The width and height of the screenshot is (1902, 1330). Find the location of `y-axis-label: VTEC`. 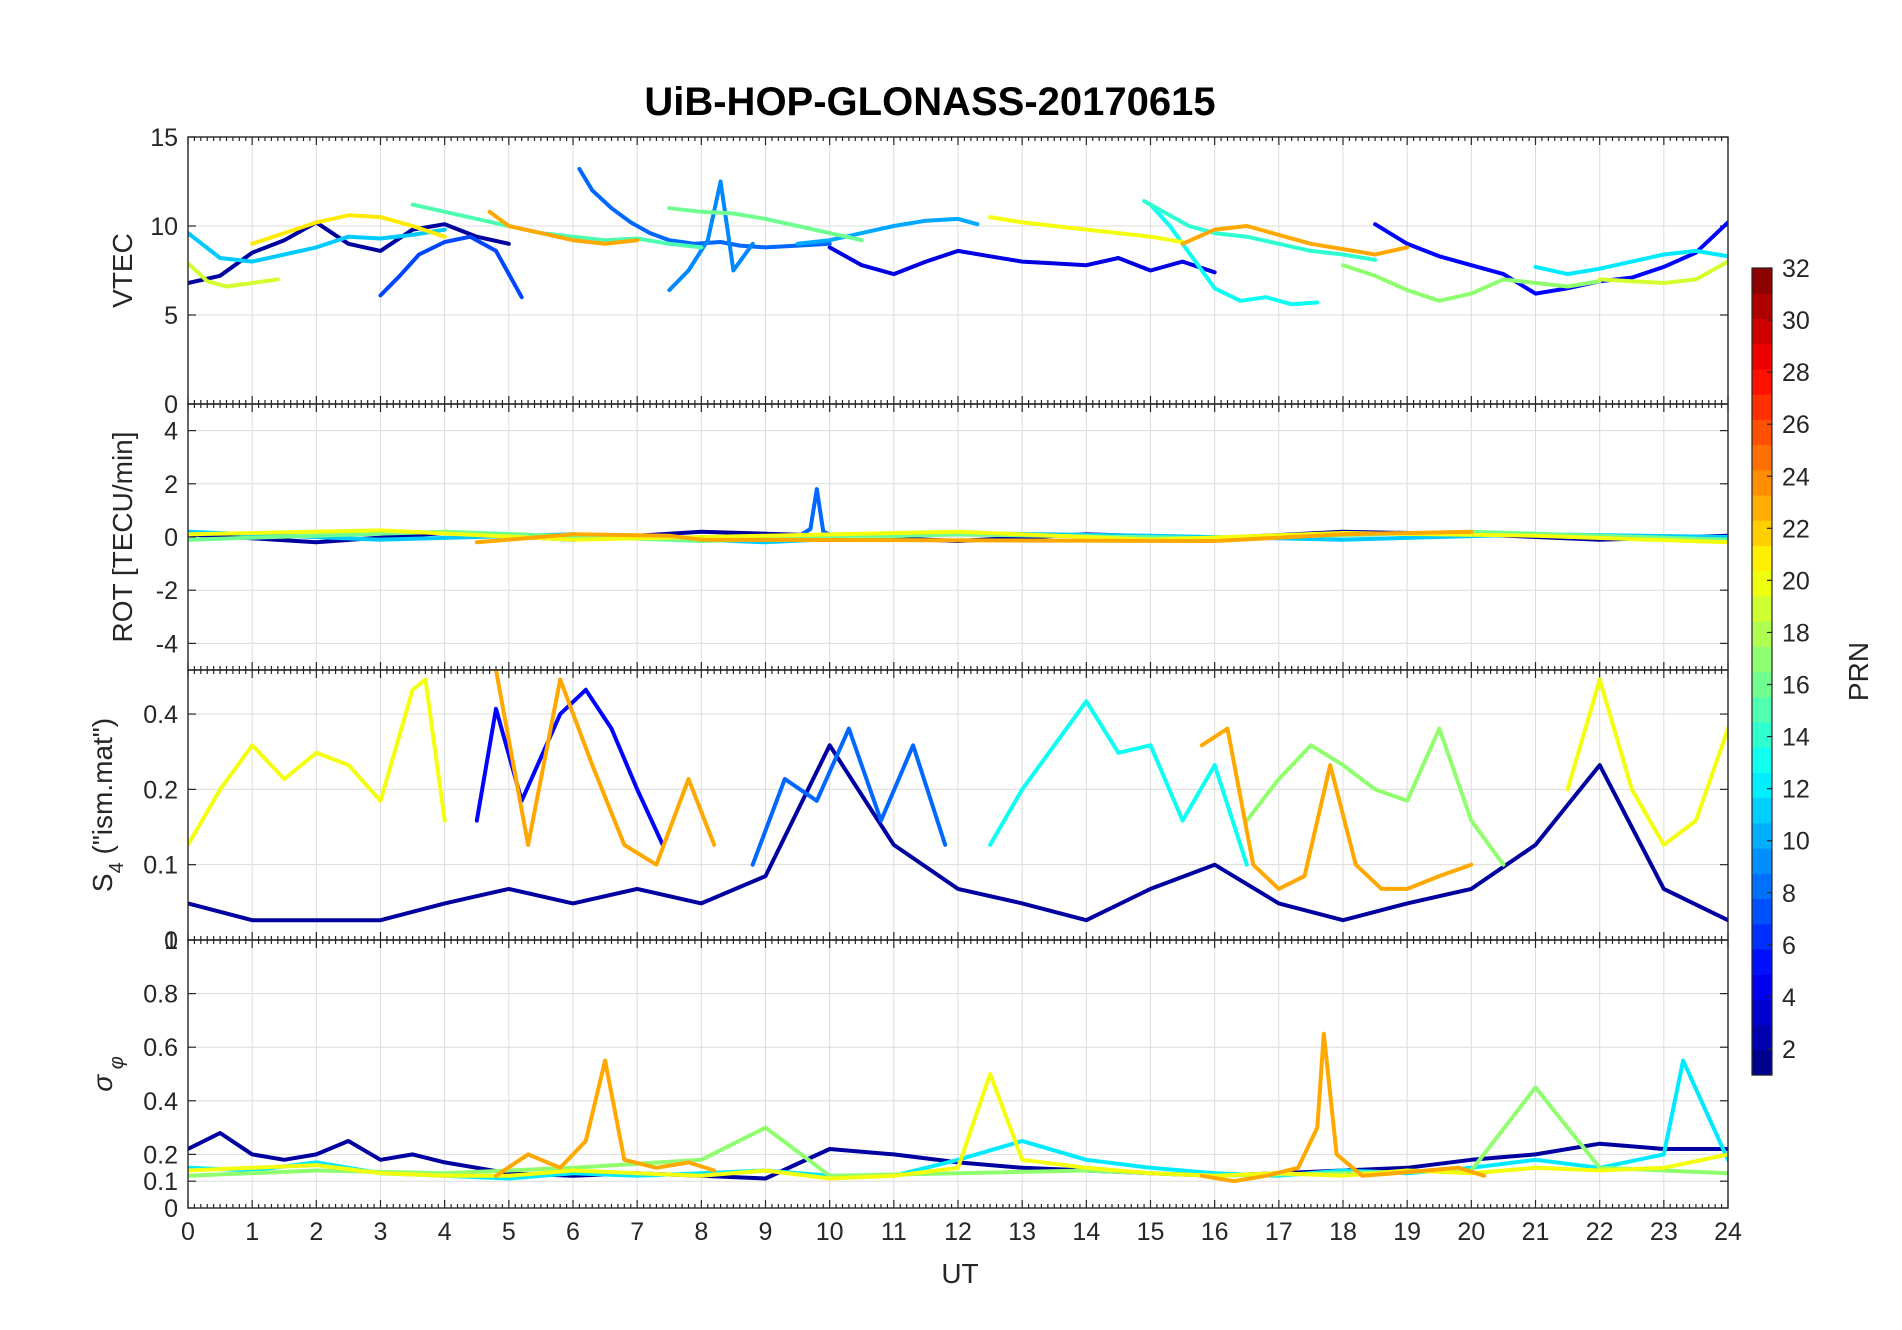

y-axis-label: VTEC is located at coordinates (122, 270).